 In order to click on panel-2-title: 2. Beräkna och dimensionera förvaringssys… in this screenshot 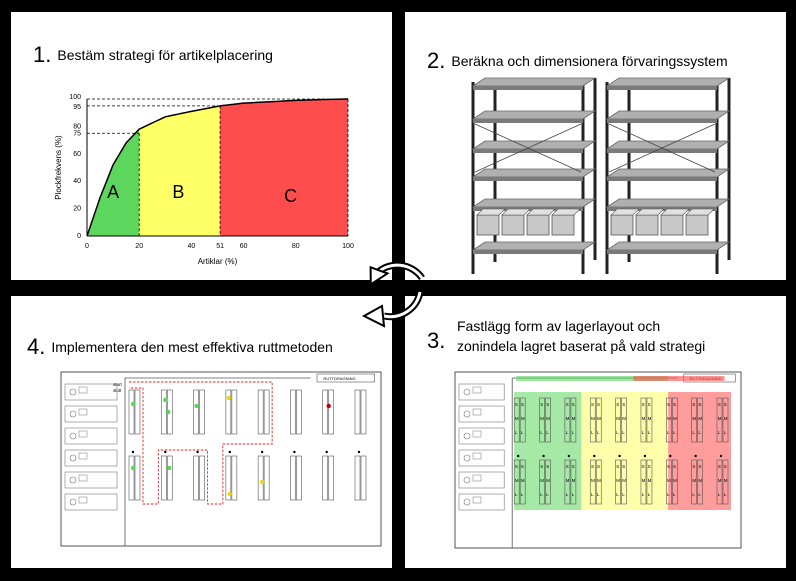, I will do `click(577, 61)`.